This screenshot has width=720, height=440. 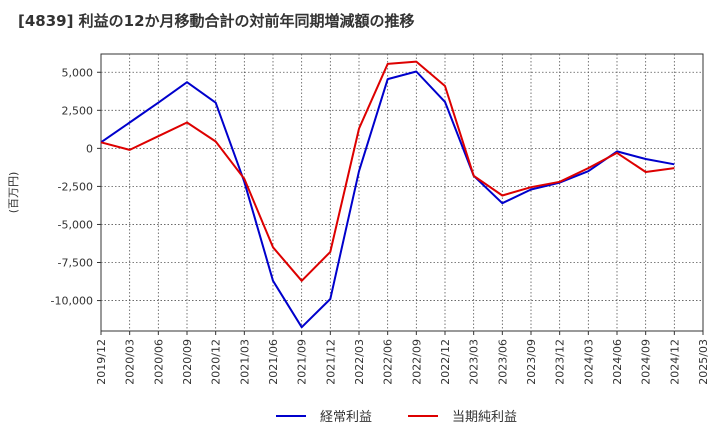 I want to click on y-tick-label: -5,000, so click(x=75, y=224).